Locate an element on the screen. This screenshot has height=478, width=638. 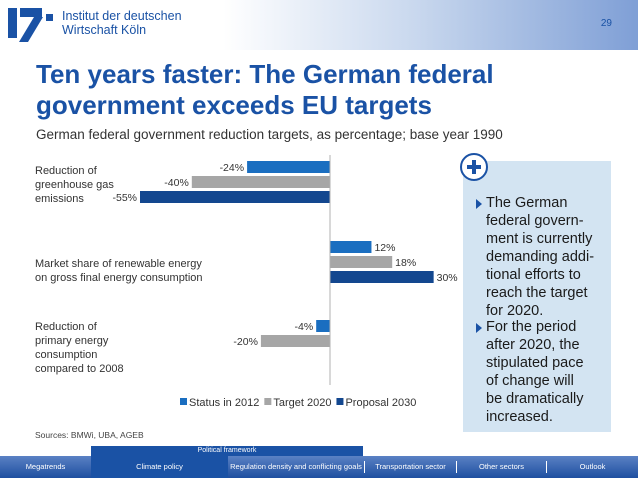
bullet-line: The German is located at coordinates (527, 203).